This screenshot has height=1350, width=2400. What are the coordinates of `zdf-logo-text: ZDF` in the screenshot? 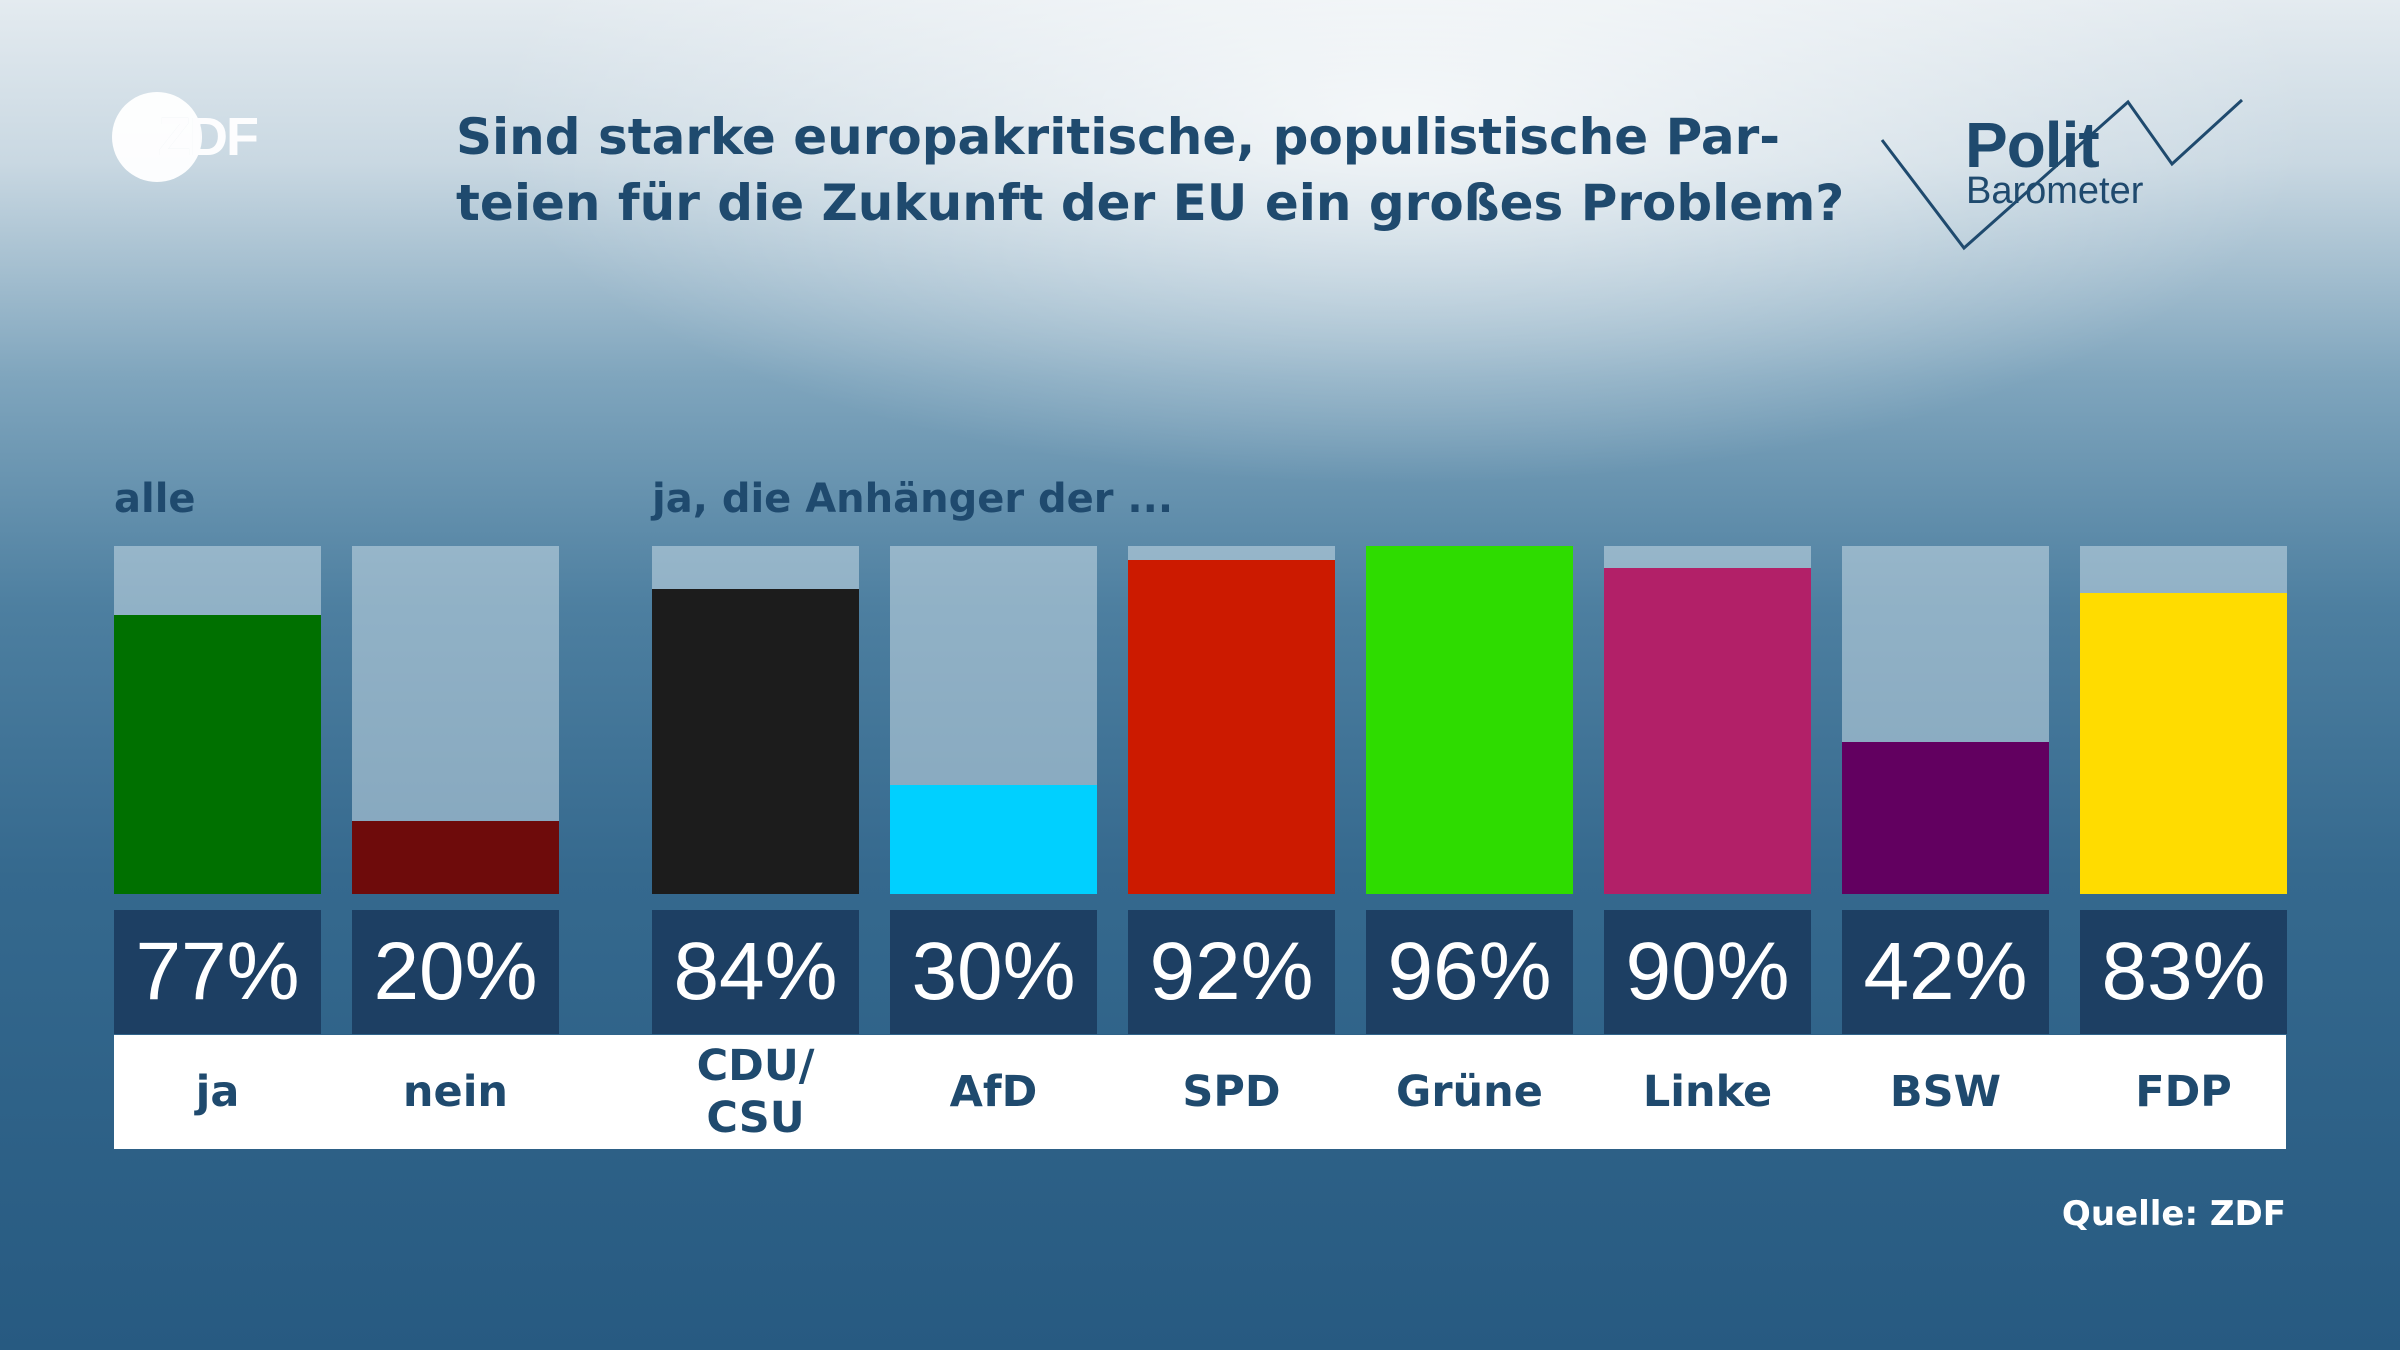 It's located at (208, 137).